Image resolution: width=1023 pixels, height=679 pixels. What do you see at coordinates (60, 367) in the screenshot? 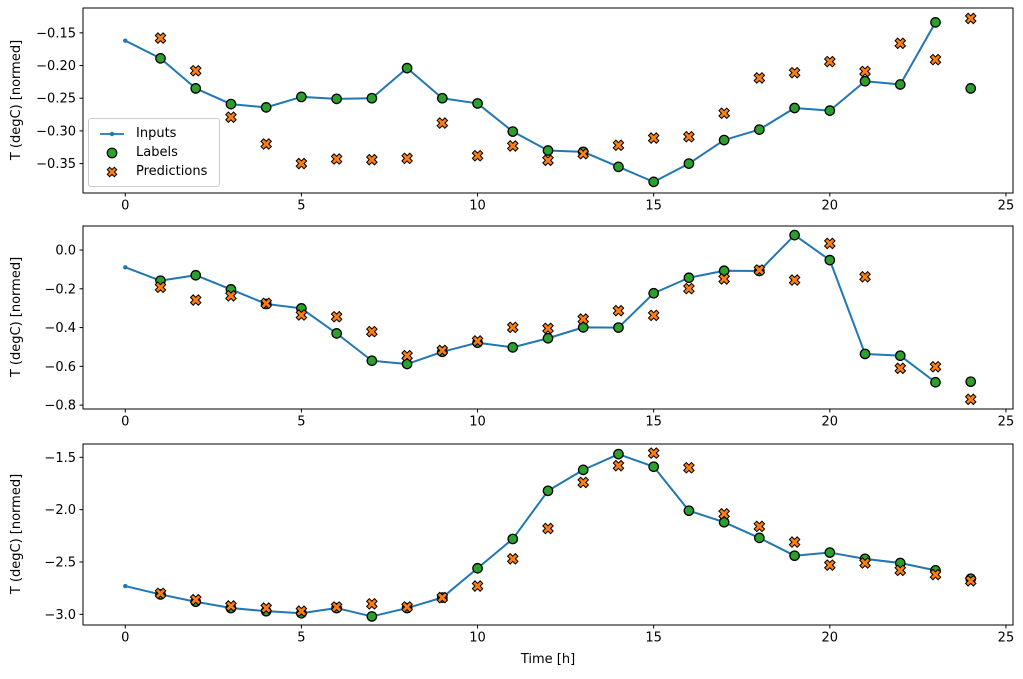
I see `y-tick-label: −0.6` at bounding box center [60, 367].